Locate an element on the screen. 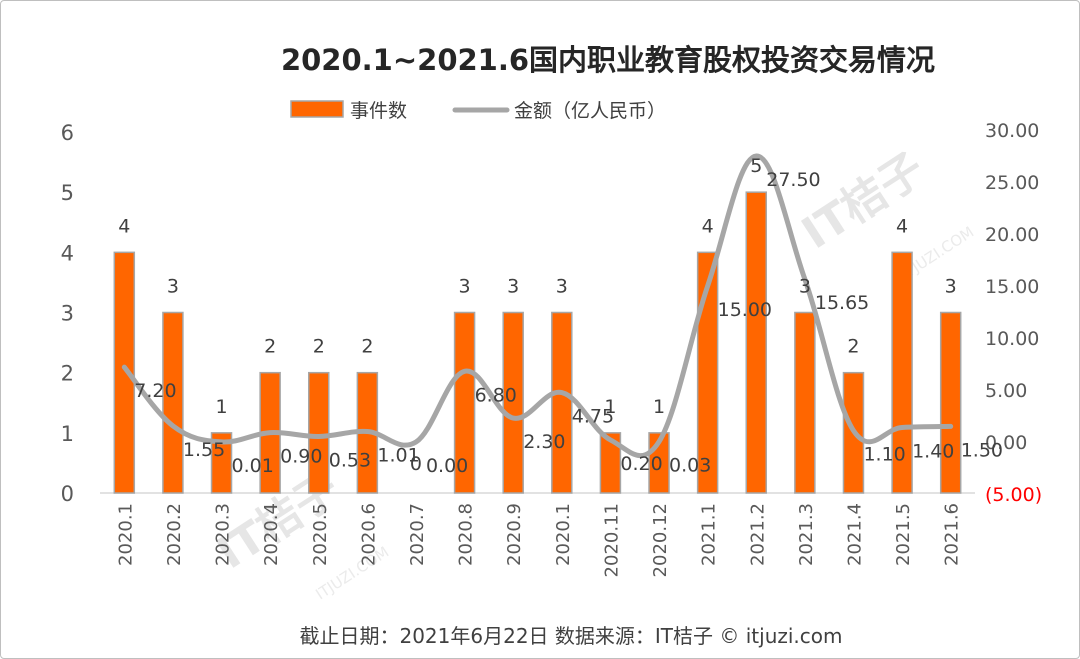 This screenshot has height=659, width=1080. y-right-tick-label: 0.00 is located at coordinates (1006, 443).